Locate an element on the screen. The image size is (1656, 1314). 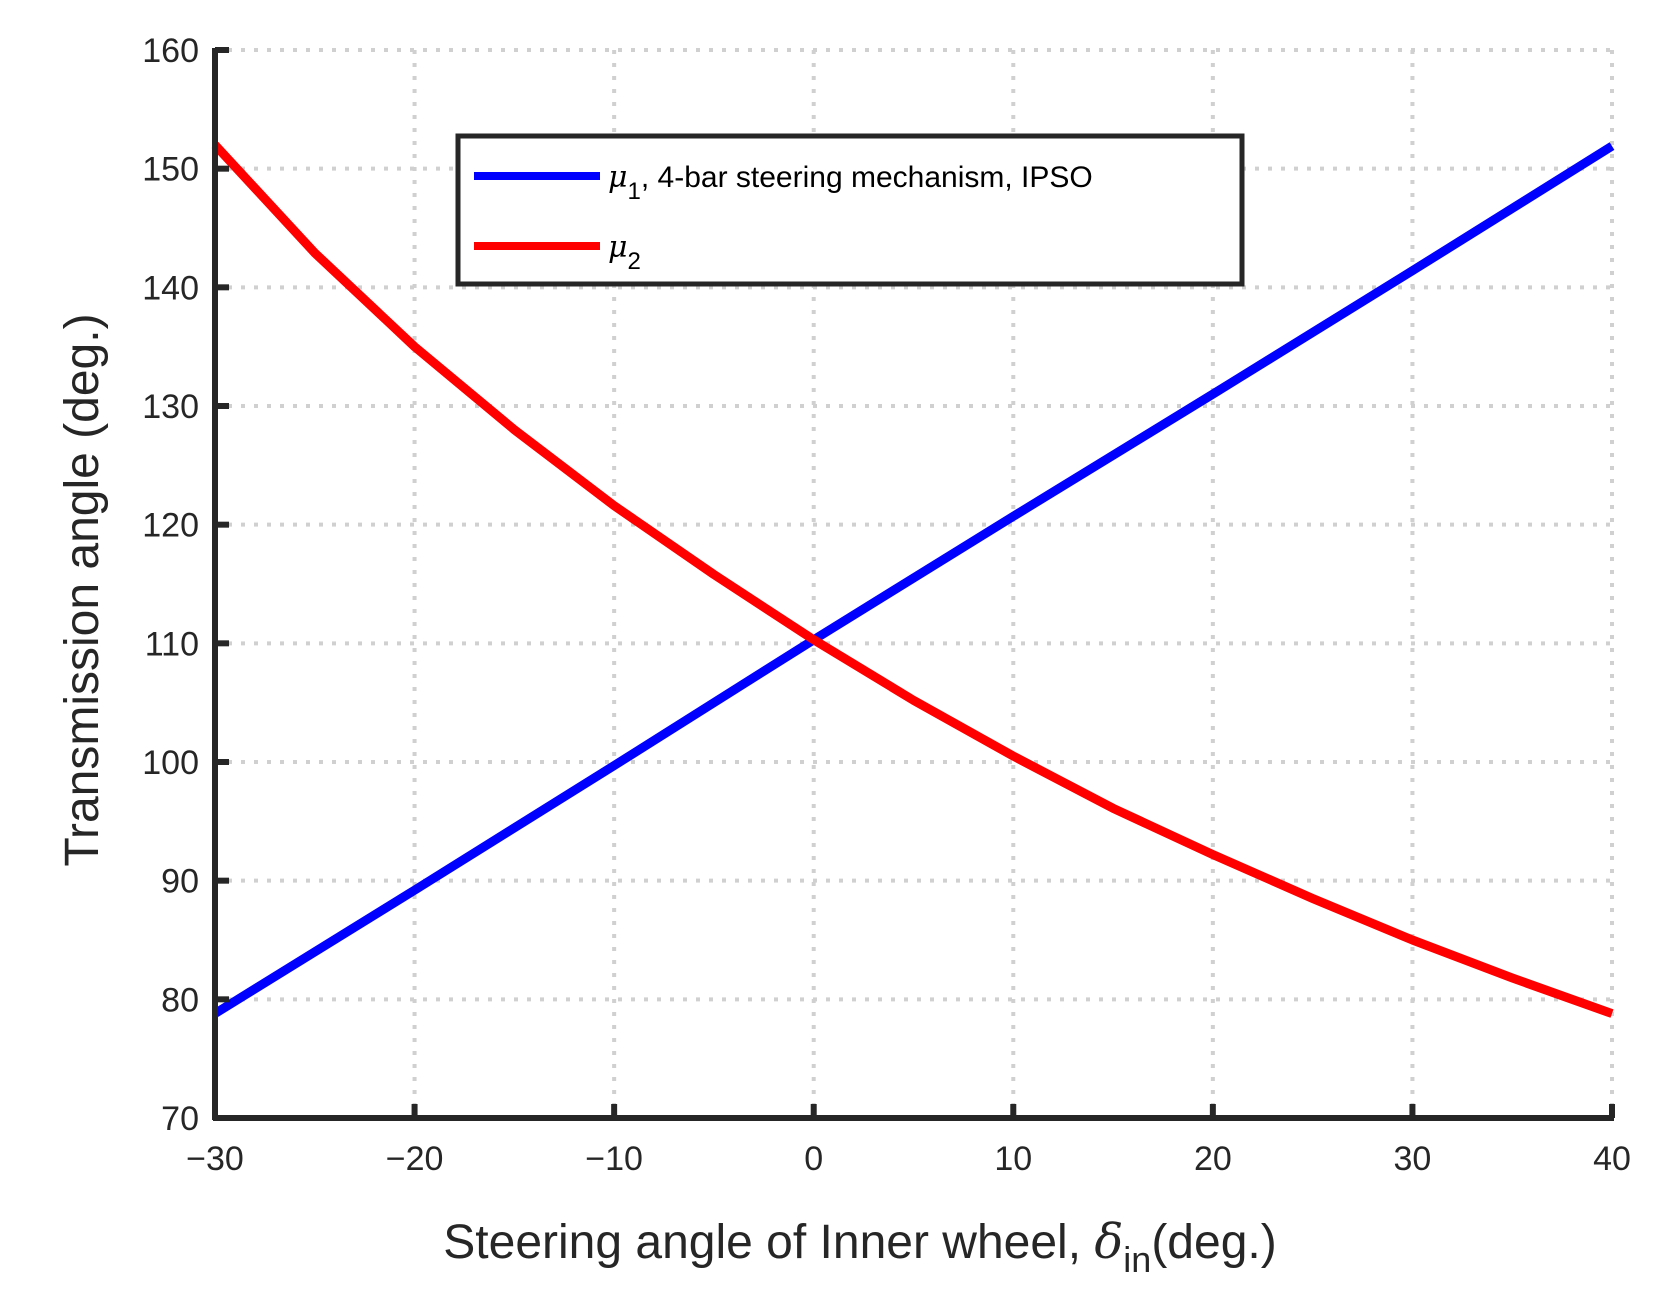
legend-box is located at coordinates (850, 210).